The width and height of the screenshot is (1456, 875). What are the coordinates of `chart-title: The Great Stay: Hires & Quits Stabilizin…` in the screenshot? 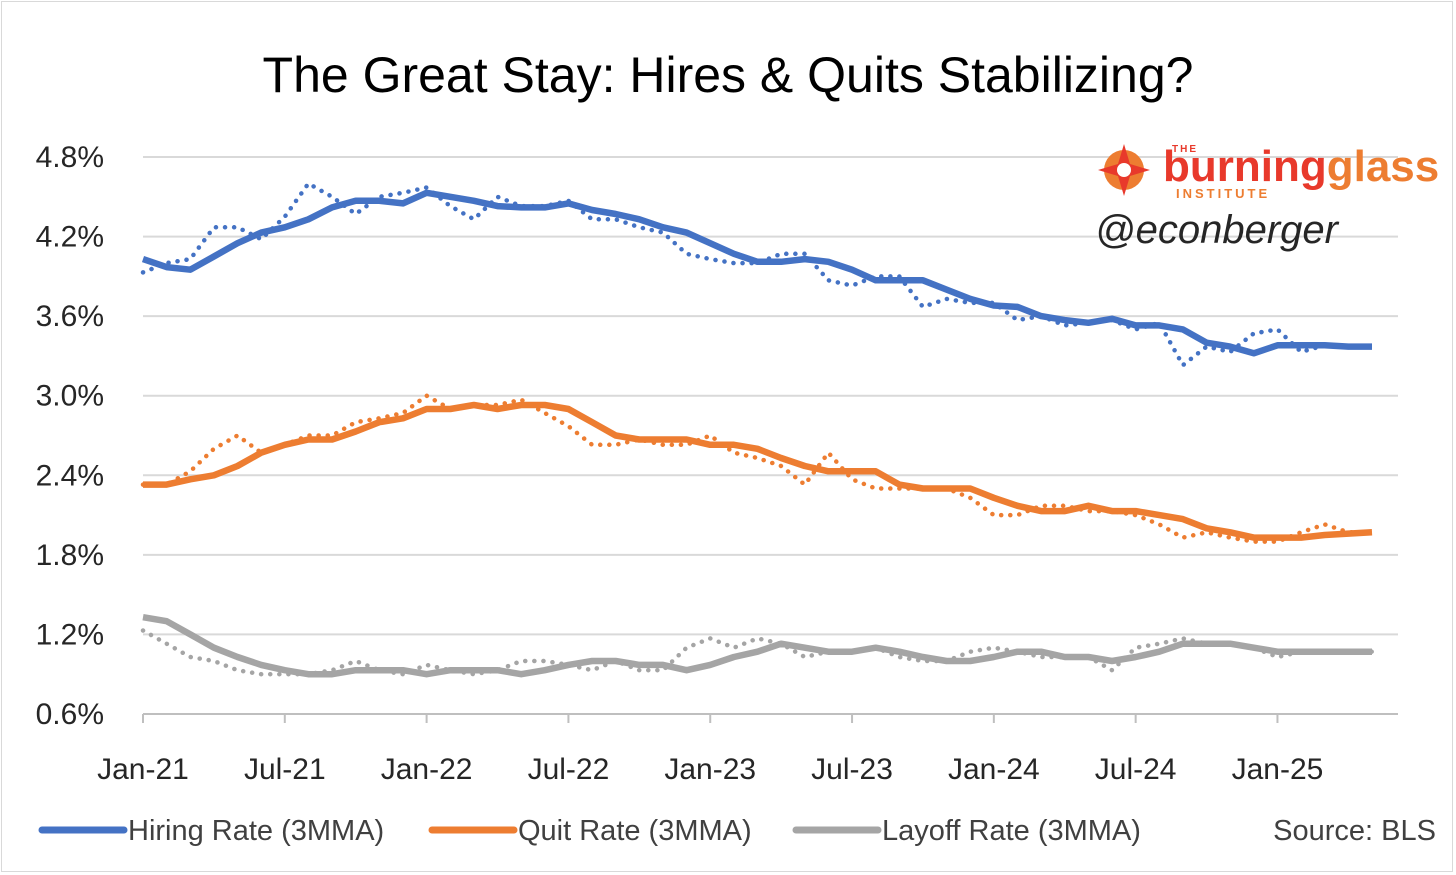 It's located at (728, 75).